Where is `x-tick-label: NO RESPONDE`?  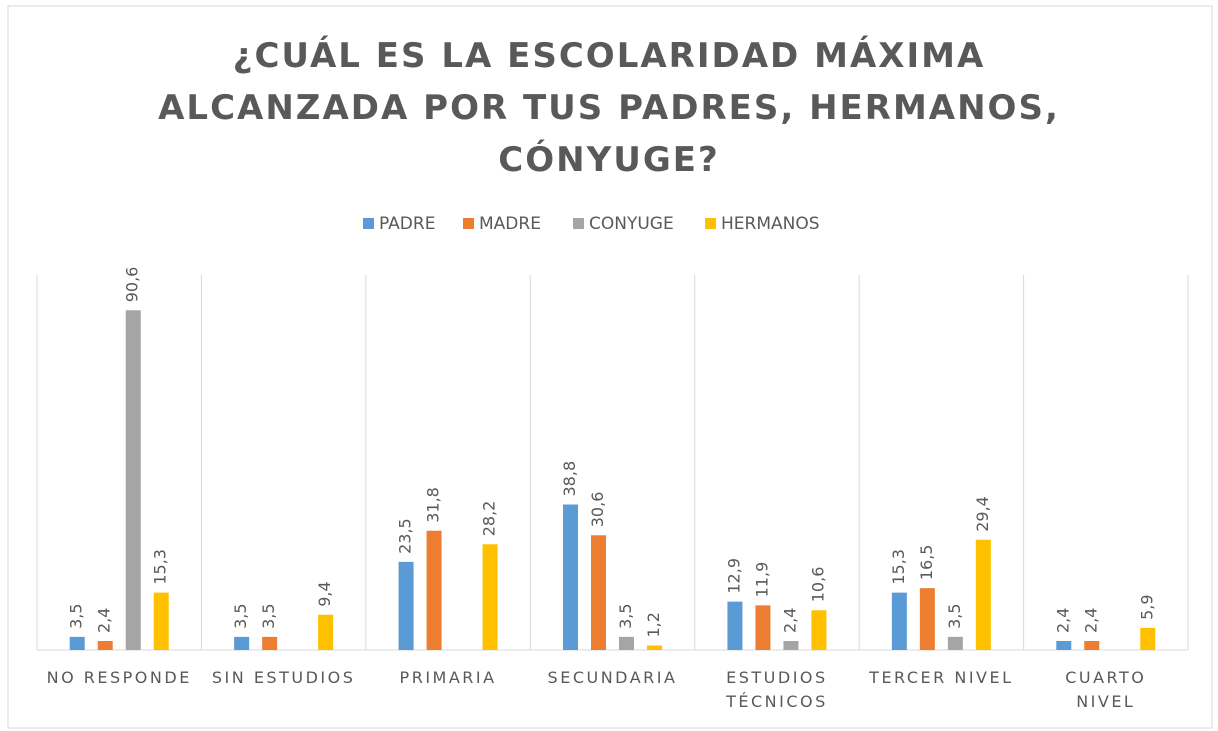 x-tick-label: NO RESPONDE is located at coordinates (119, 677).